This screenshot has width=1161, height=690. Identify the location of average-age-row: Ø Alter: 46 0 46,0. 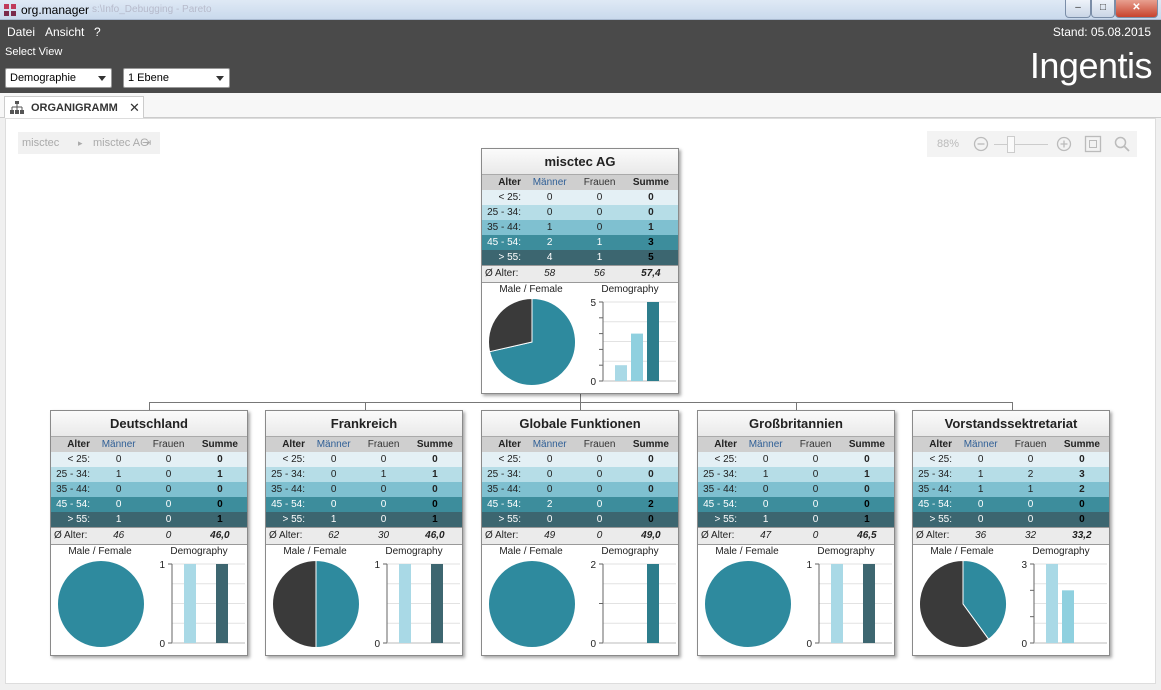
(149, 535).